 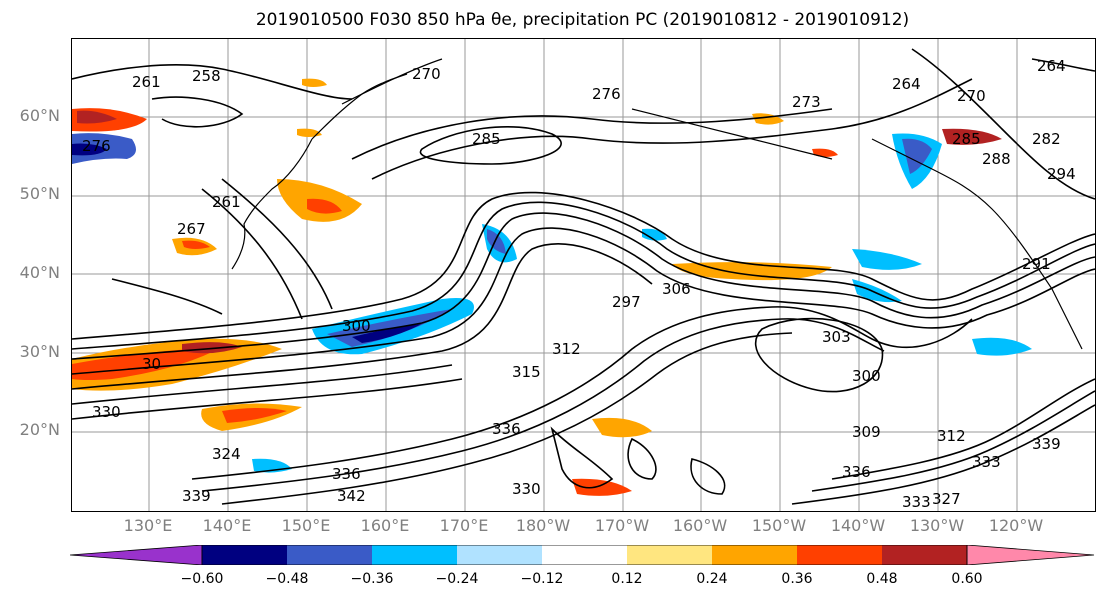 I want to click on colorbar-tick: −0.36, so click(x=372, y=579).